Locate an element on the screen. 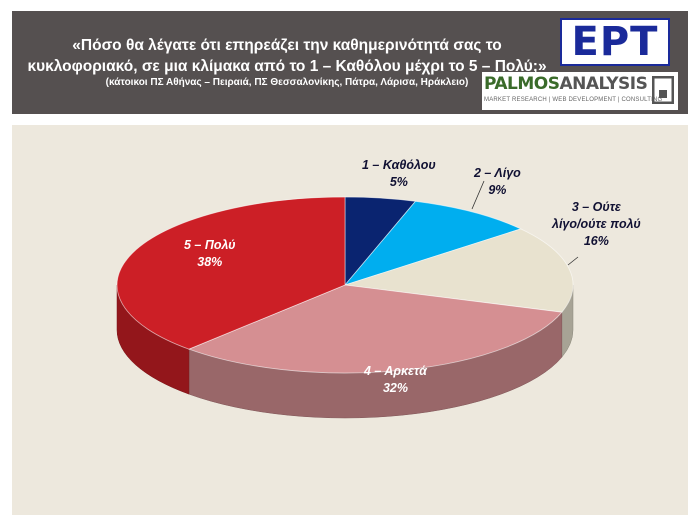 The width and height of the screenshot is (700, 525). slice-label-5: 5 – Πολύ 38% is located at coordinates (210, 254).